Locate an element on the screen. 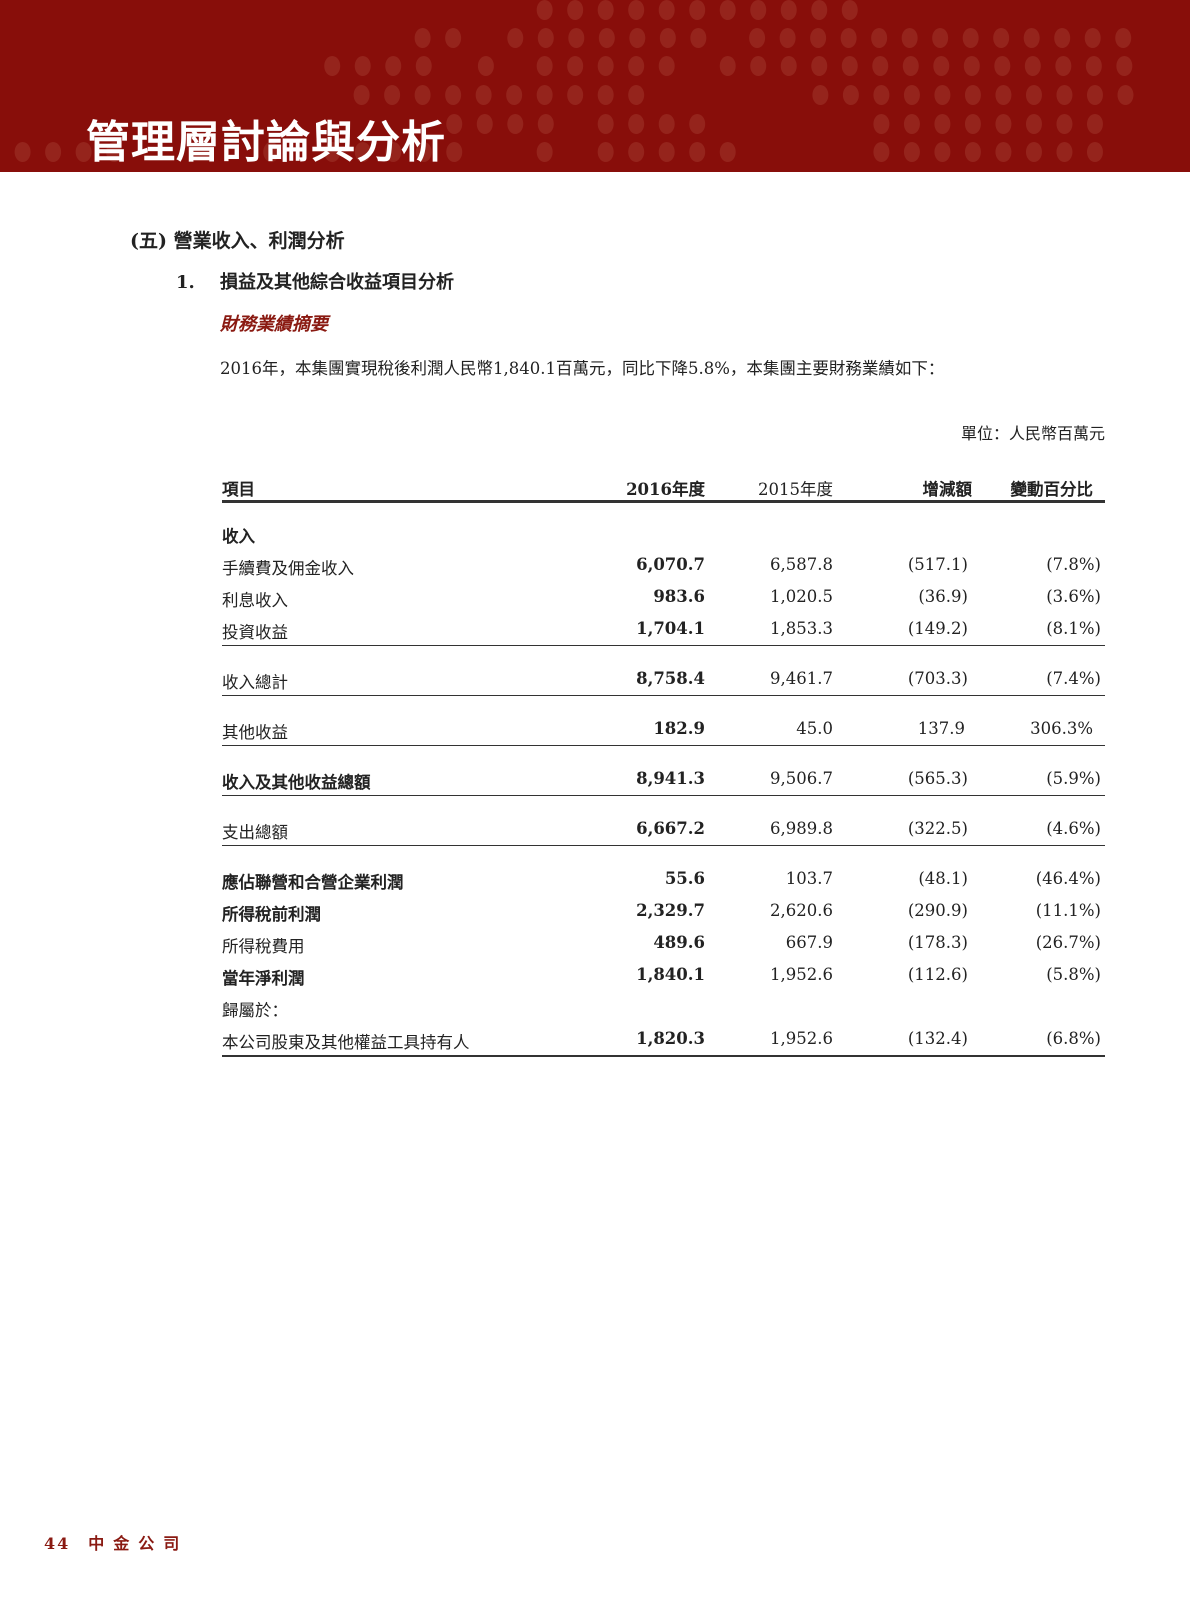 The image size is (1190, 1615). value-change: (703.3) is located at coordinates (937, 678).